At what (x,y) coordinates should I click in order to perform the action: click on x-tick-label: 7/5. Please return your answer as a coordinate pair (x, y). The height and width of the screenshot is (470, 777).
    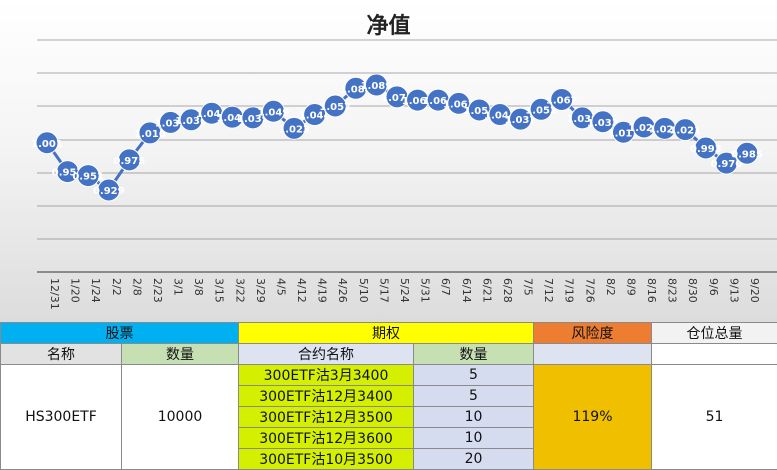
    Looking at the image, I should click on (528, 287).